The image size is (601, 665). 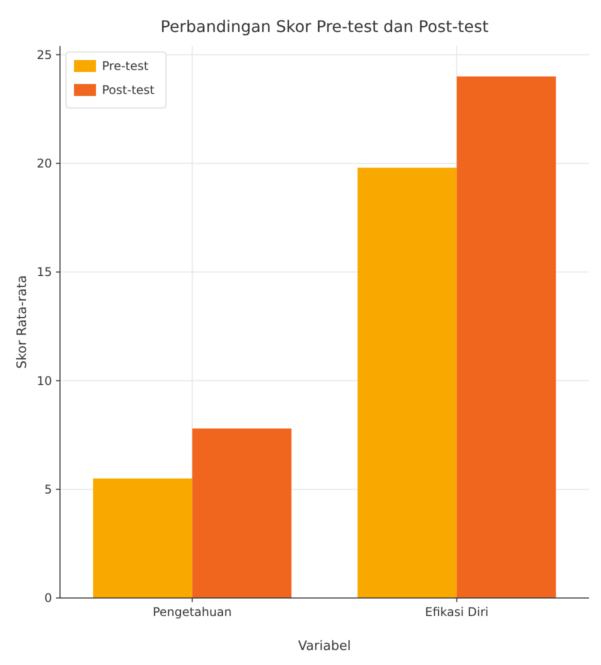 I want to click on y-tick-label: 20, so click(x=44, y=163).